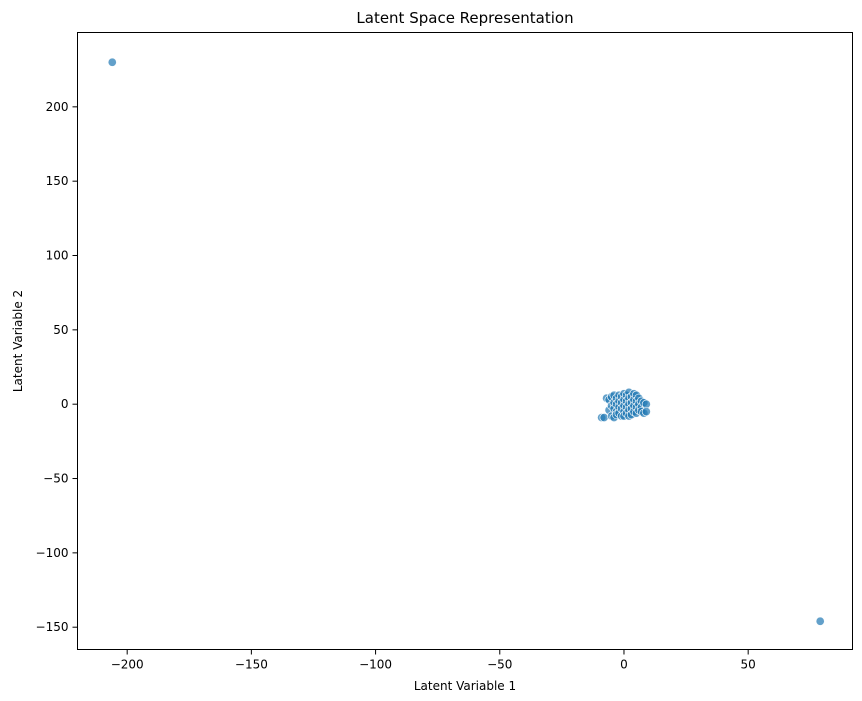  Describe the element at coordinates (60, 330) in the screenshot. I see `y-tick-label: 50` at that location.